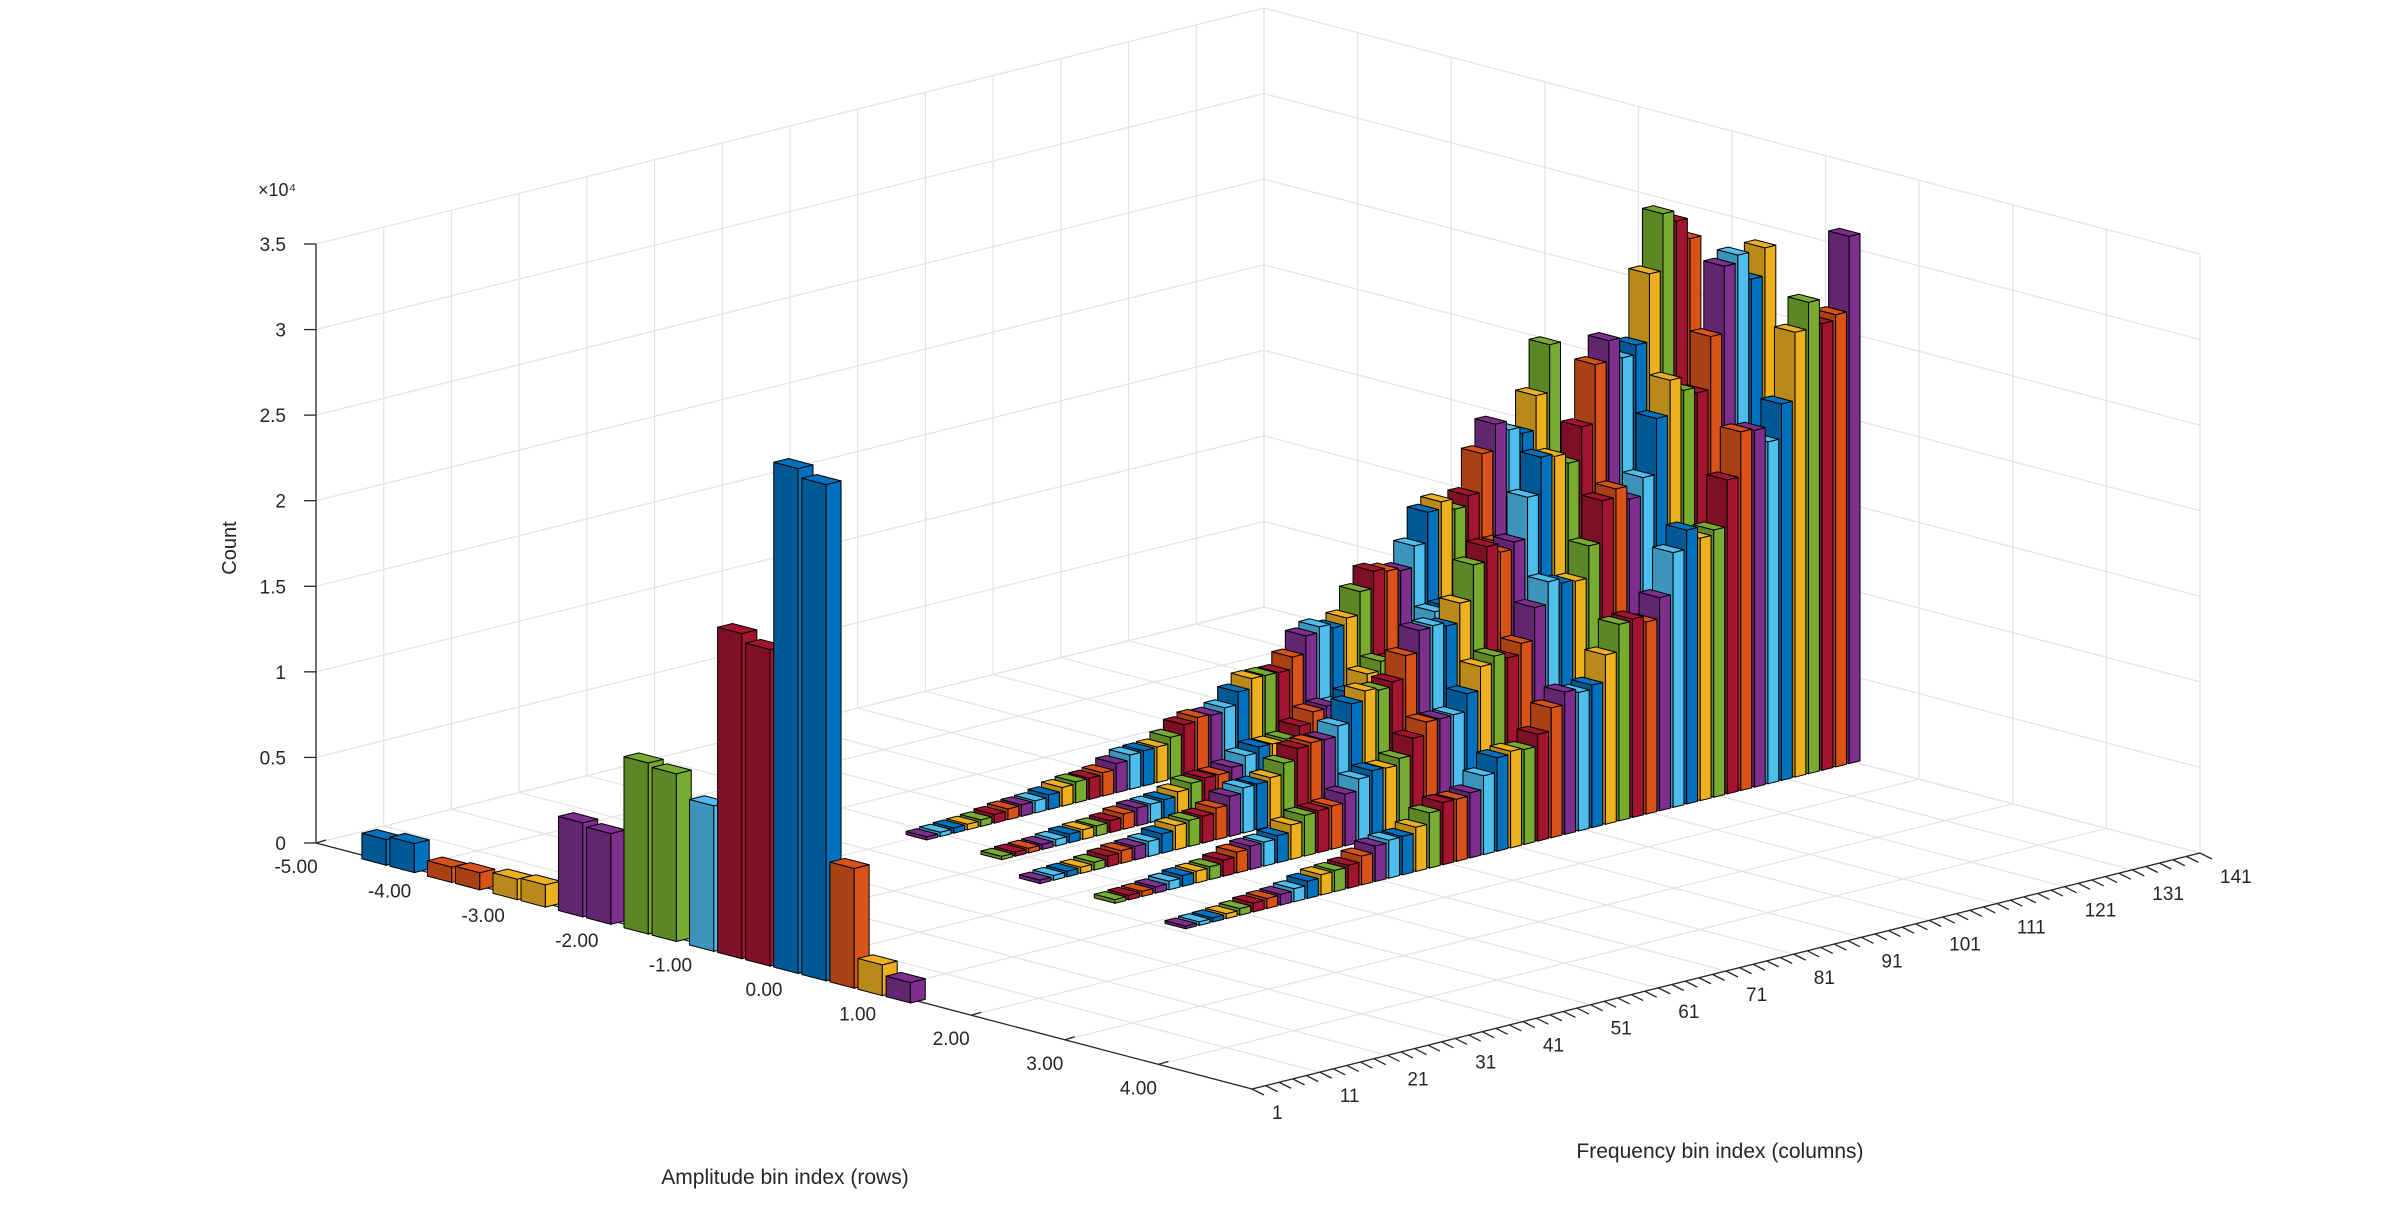 The width and height of the screenshot is (2400, 1223). What do you see at coordinates (1719, 1151) in the screenshot?
I see `y-axis-label: Frequency bin index (columns)` at bounding box center [1719, 1151].